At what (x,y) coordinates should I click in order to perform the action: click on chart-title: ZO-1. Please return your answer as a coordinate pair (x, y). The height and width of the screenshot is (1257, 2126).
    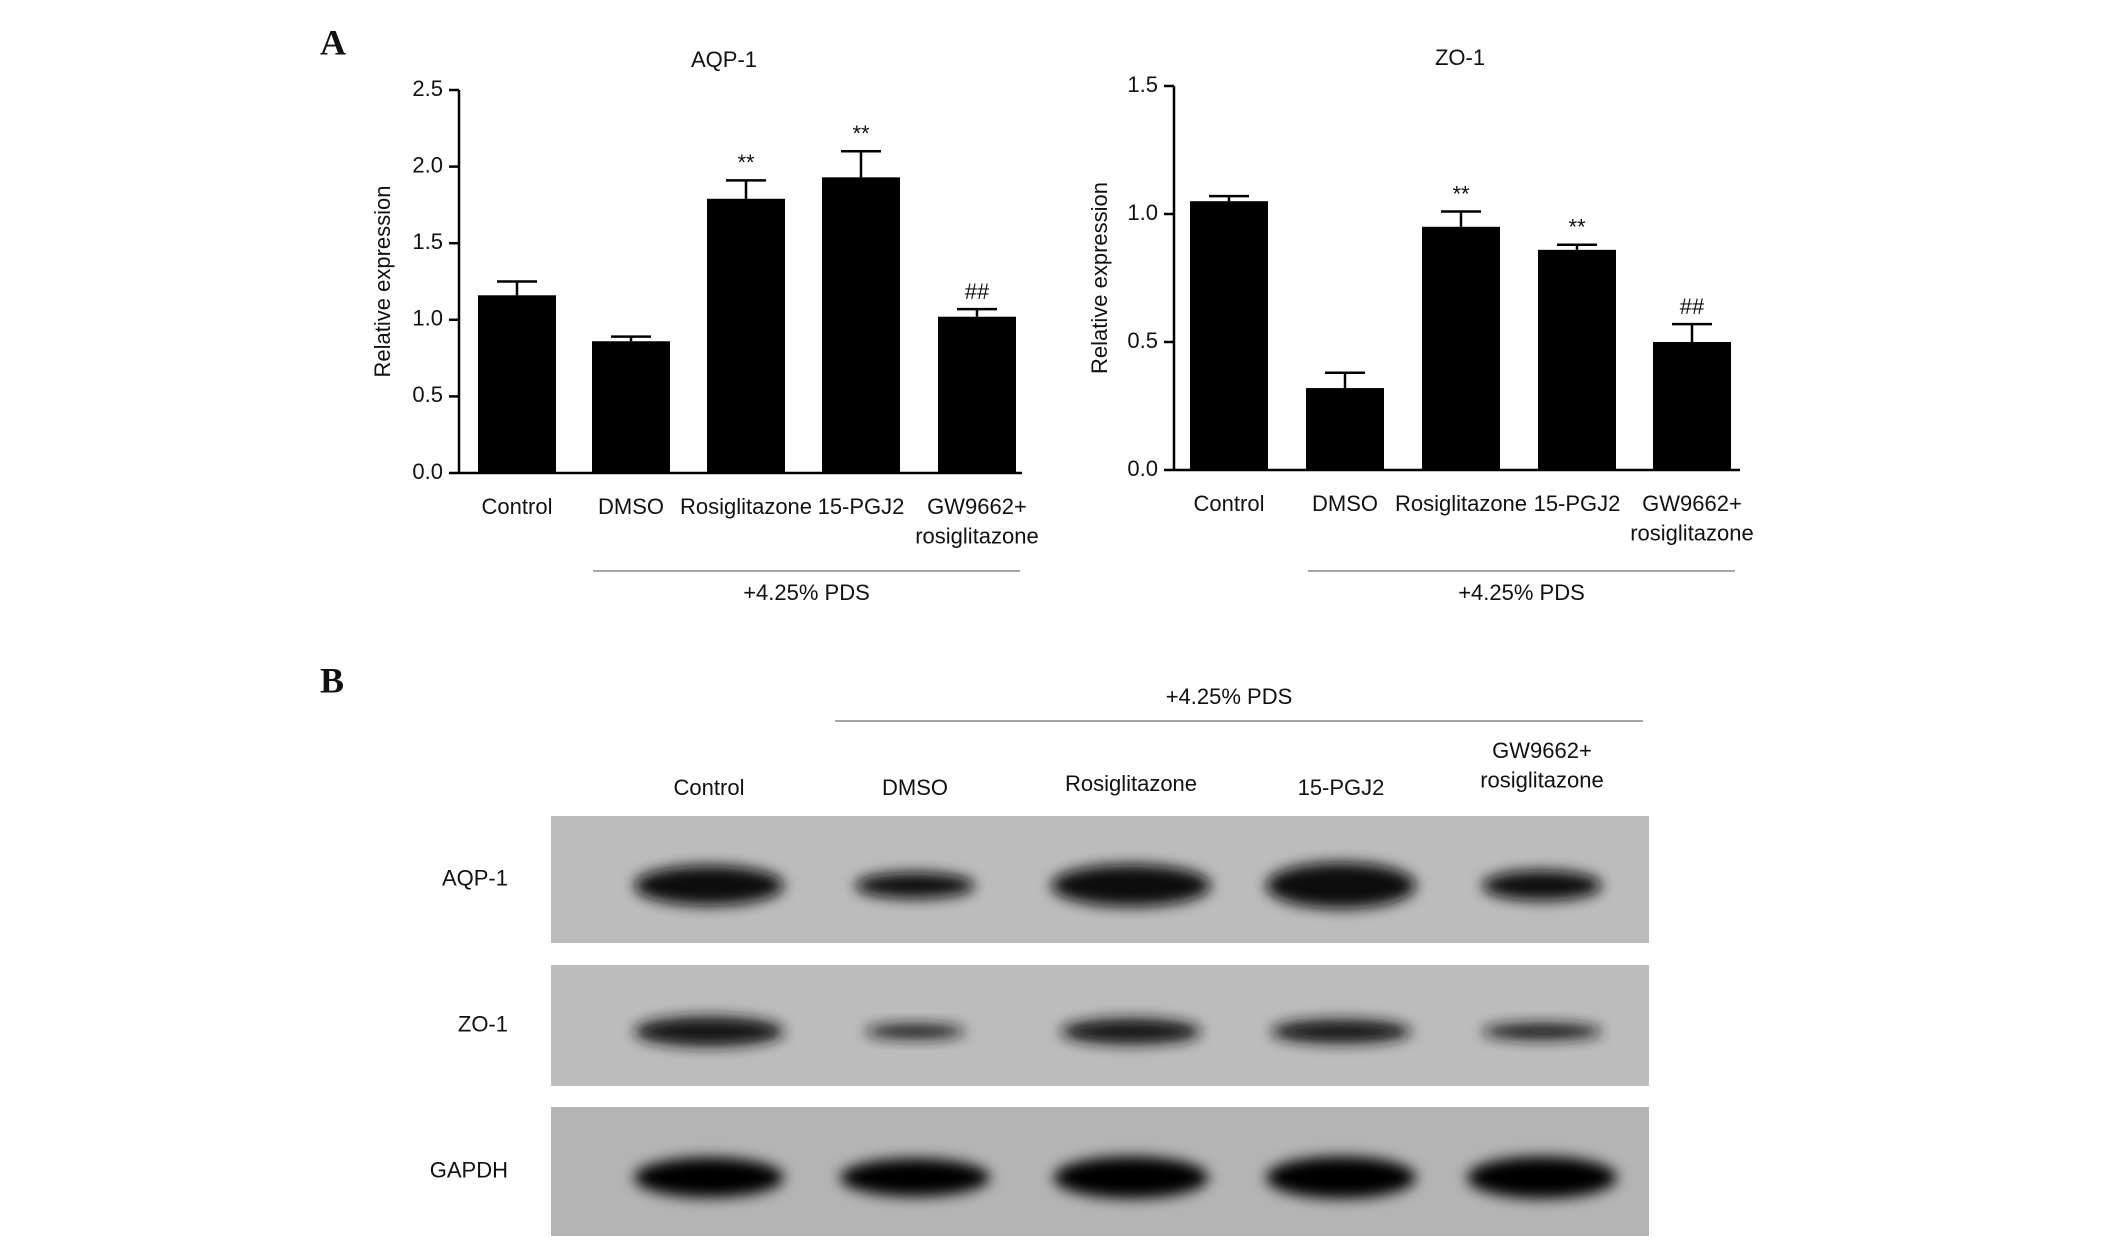
    Looking at the image, I should click on (1460, 57).